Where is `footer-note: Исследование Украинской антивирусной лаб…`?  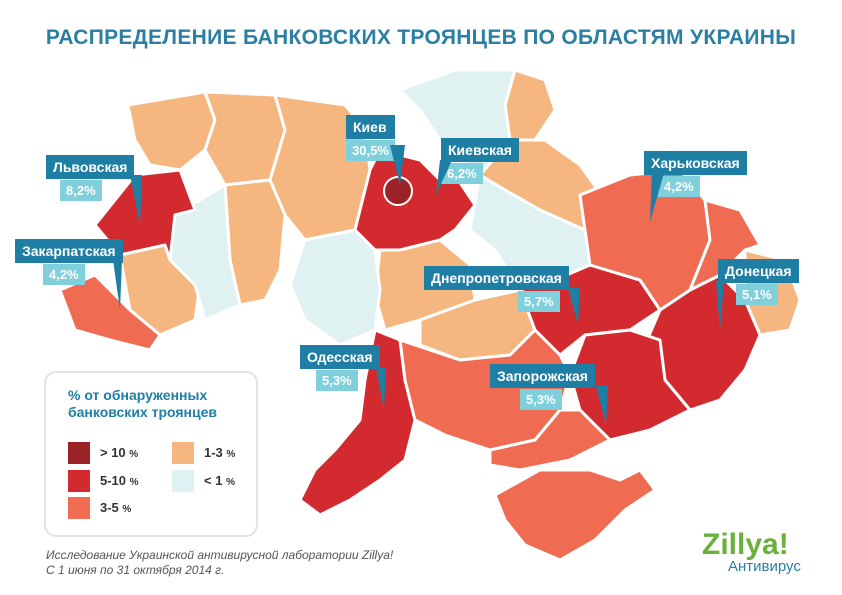
footer-note: Исследование Украинской антивирусной лаб… is located at coordinates (219, 563).